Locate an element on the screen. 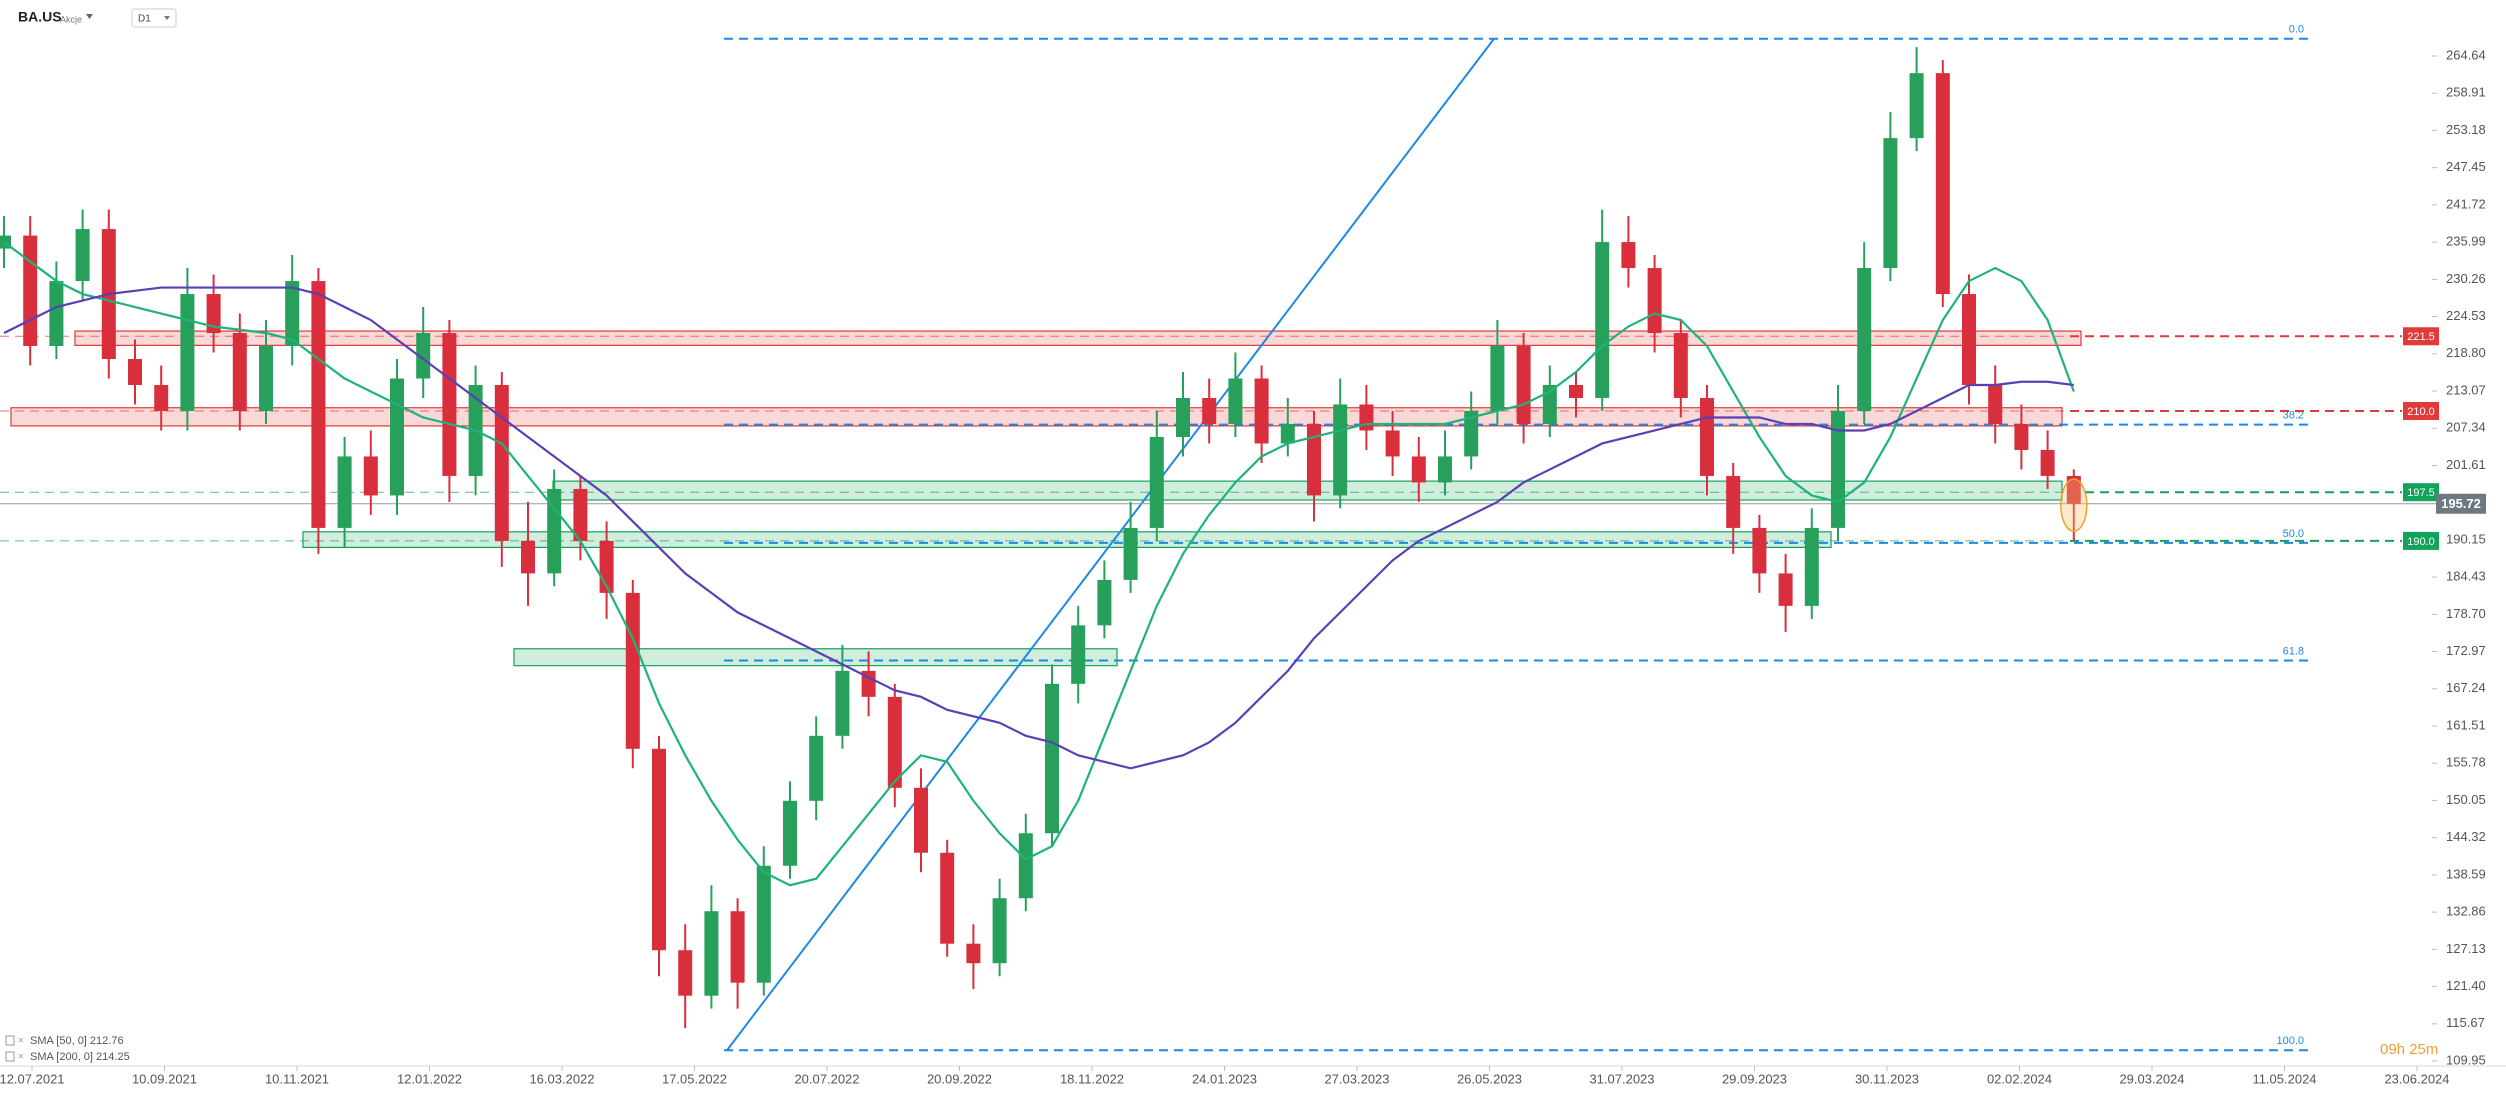  fib-label: 100.0 is located at coordinates (2290, 1041).